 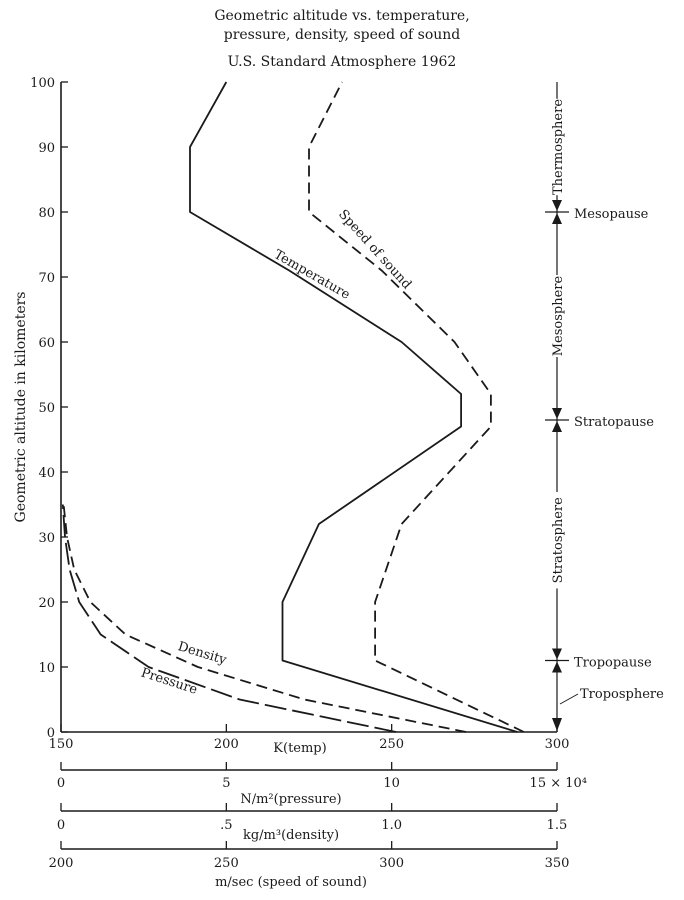 I want to click on chart-title-line-2: pressure, density, speed of sound, so click(x=342, y=35).